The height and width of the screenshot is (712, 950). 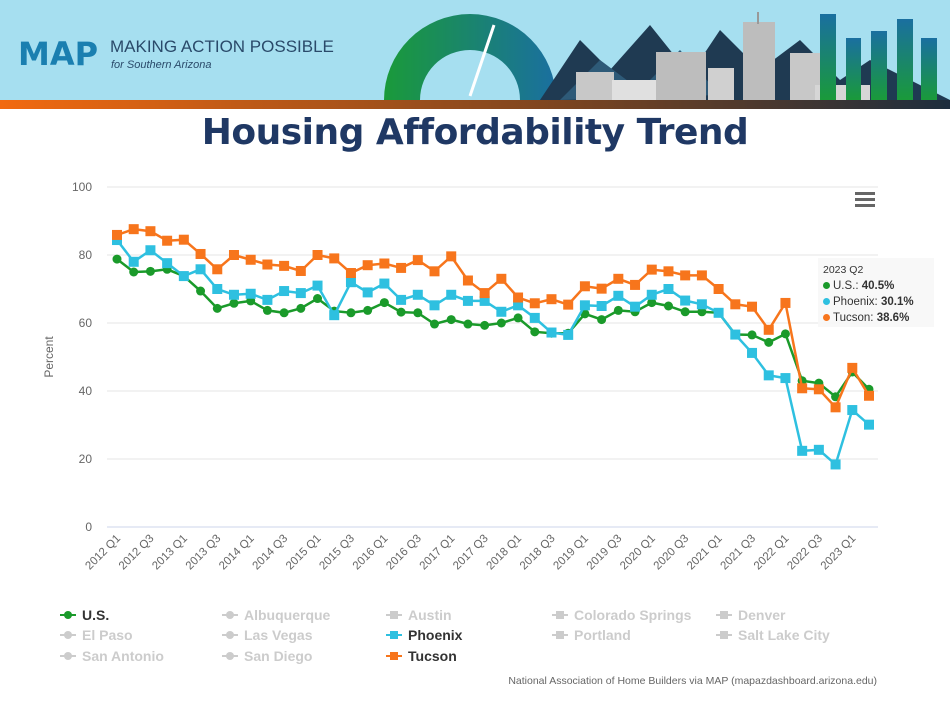 I want to click on legend-item-salt-lake-city: Salt Lake City, so click(x=773, y=635).